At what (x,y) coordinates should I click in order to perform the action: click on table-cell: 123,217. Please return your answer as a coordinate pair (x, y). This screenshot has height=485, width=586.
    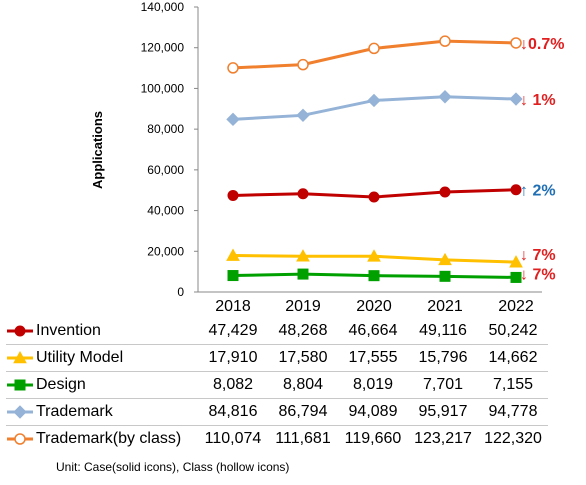
    Looking at the image, I should click on (443, 439).